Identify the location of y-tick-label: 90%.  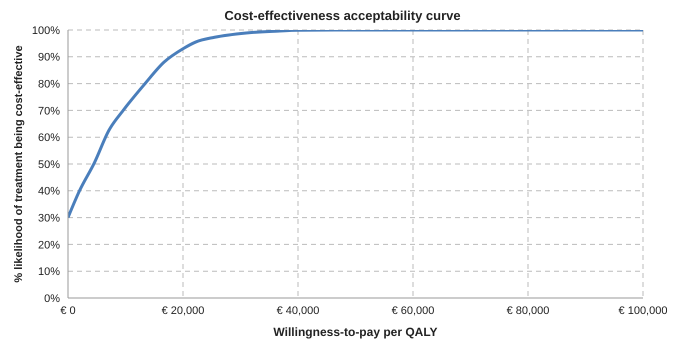
(49, 58).